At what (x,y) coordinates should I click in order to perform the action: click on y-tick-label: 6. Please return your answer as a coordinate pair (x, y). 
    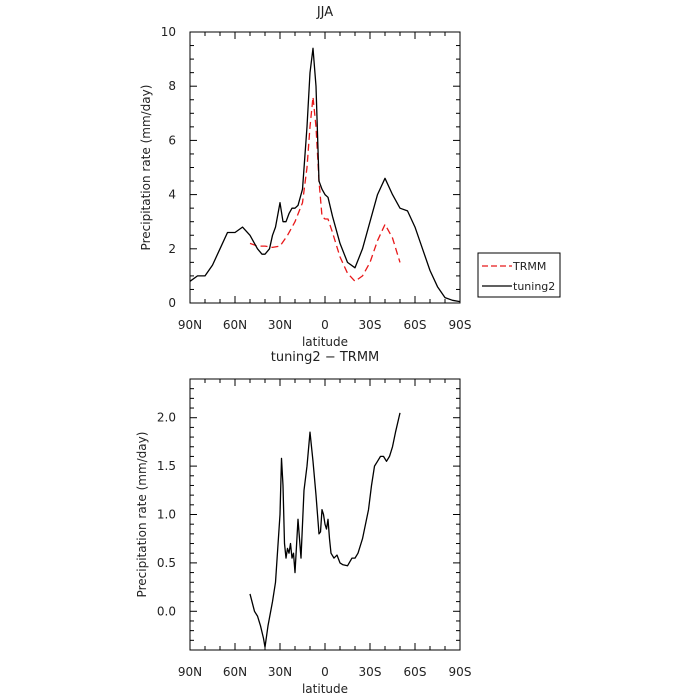
    Looking at the image, I should click on (172, 140).